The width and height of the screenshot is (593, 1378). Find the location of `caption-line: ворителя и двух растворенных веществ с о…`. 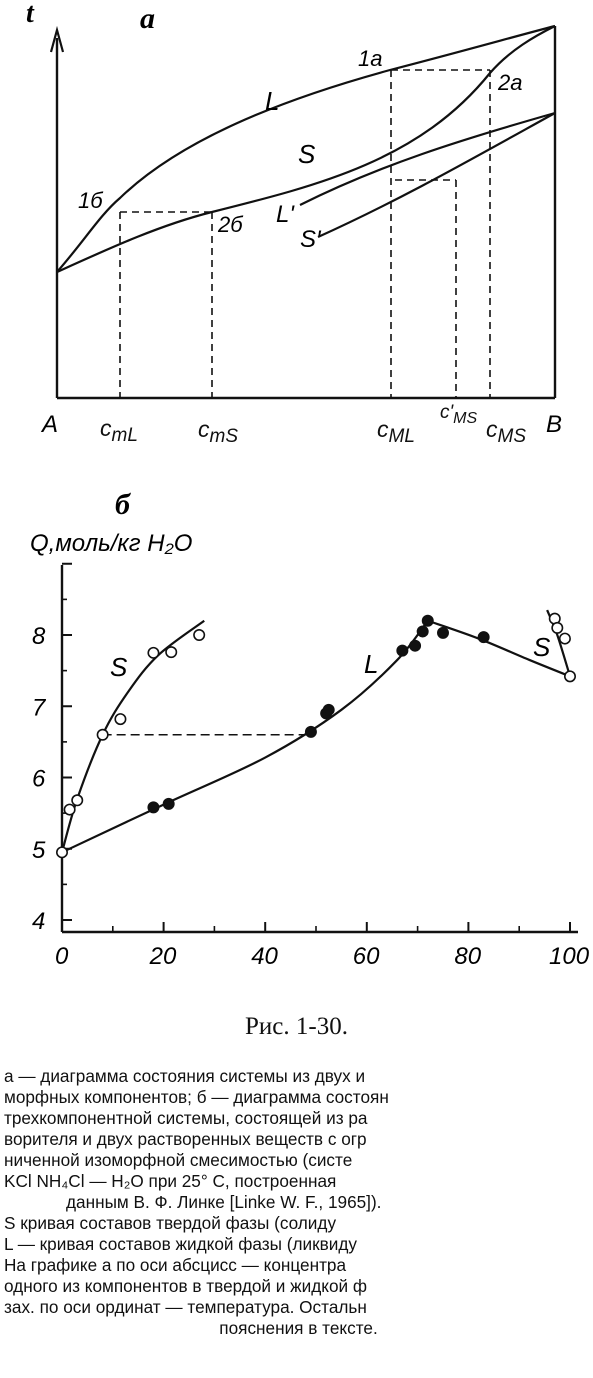

caption-line: ворителя и двух растворенных веществ с о… is located at coordinates (185, 1139).